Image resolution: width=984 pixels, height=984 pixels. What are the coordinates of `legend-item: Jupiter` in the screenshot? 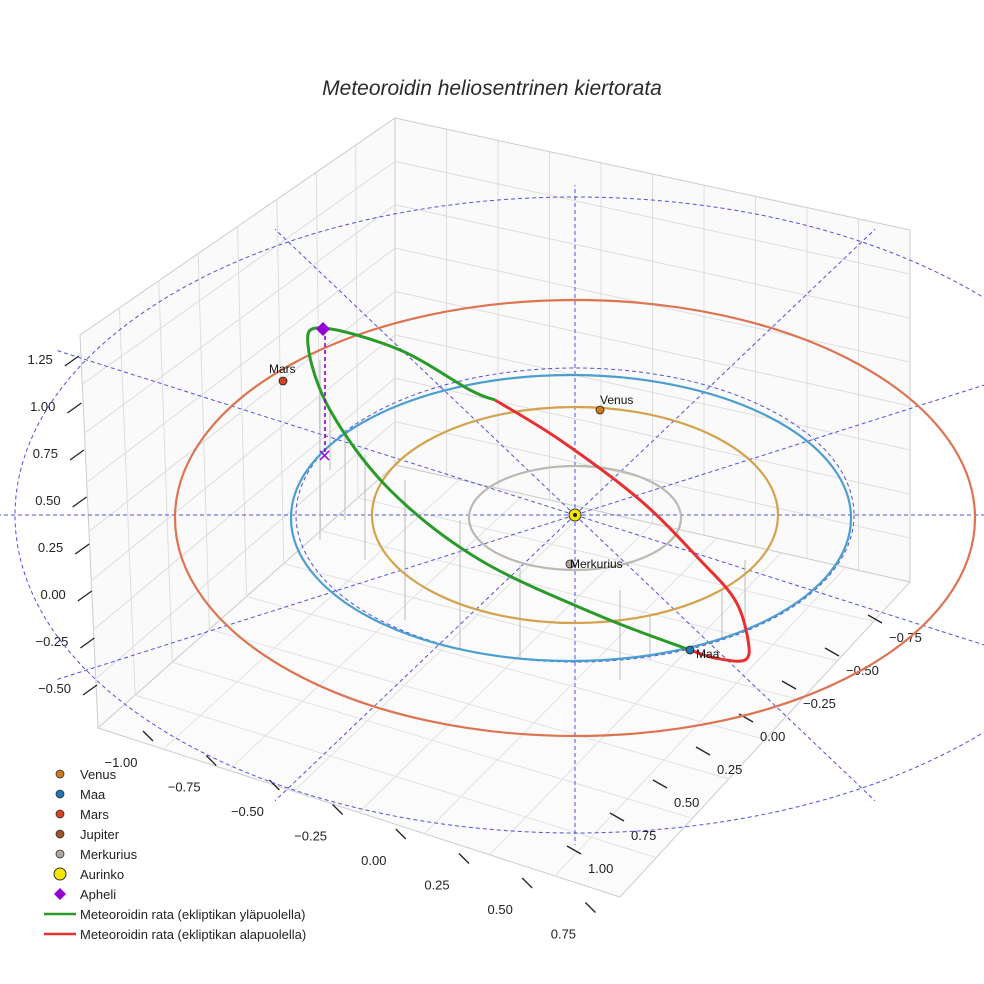 It's located at (173, 834).